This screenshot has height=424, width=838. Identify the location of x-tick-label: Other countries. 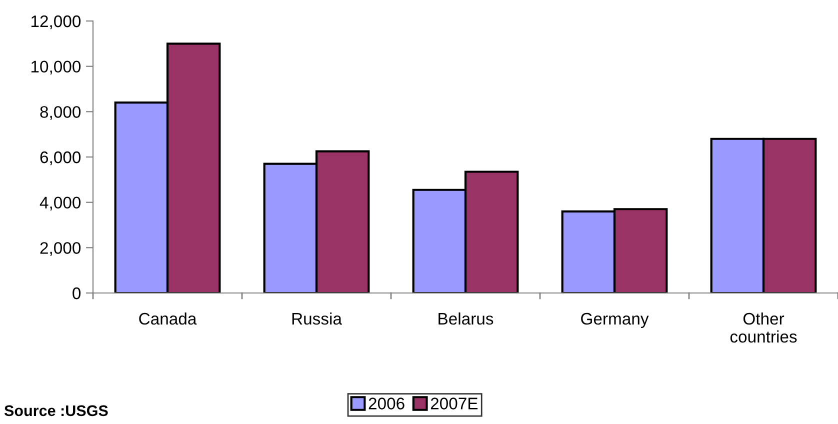
(763, 327).